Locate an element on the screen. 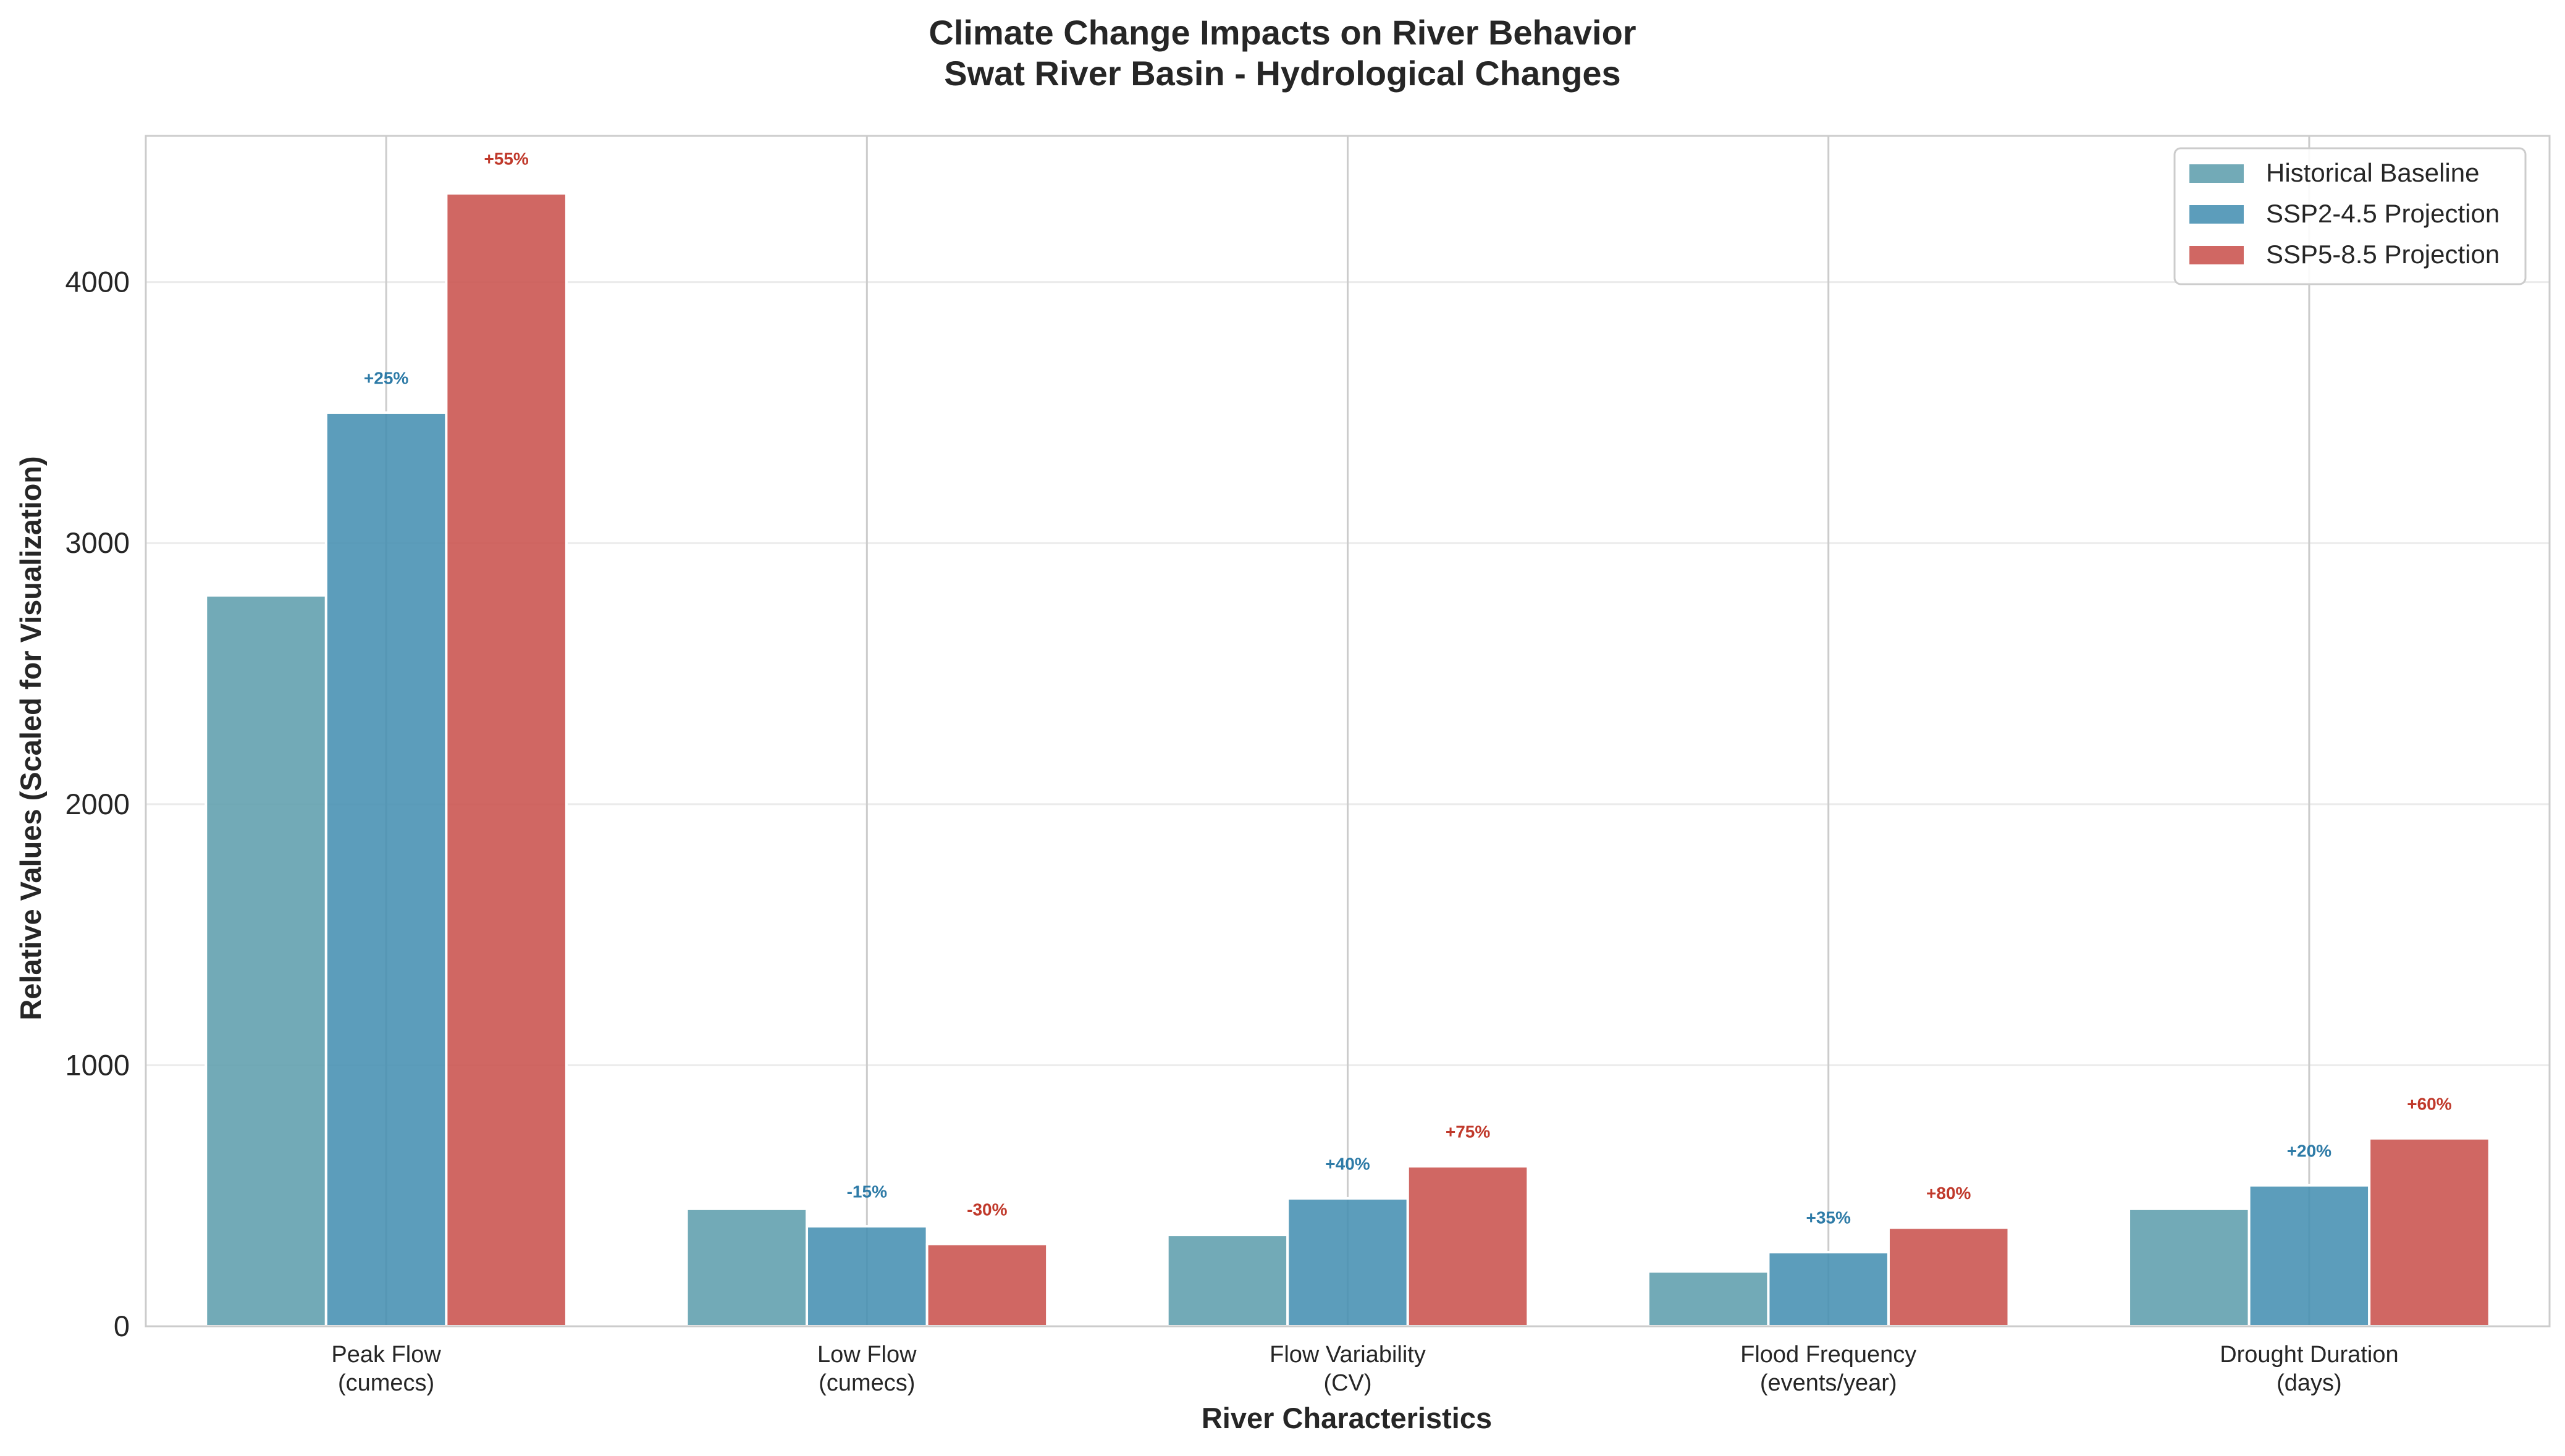 The width and height of the screenshot is (2565, 1456). legend-label: SSP5-8.5 Projection is located at coordinates (2383, 254).